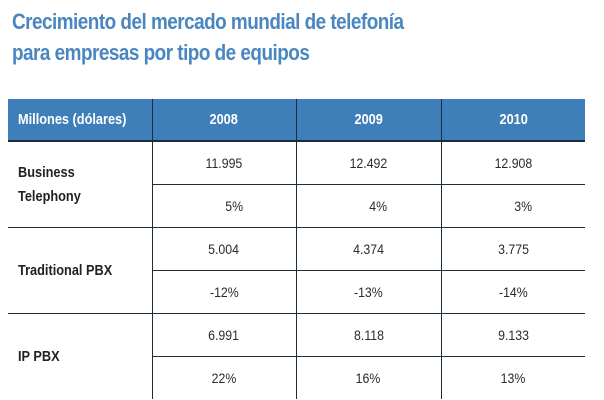 The height and width of the screenshot is (400, 604). I want to click on value-cell: 9.133, so click(512, 335).